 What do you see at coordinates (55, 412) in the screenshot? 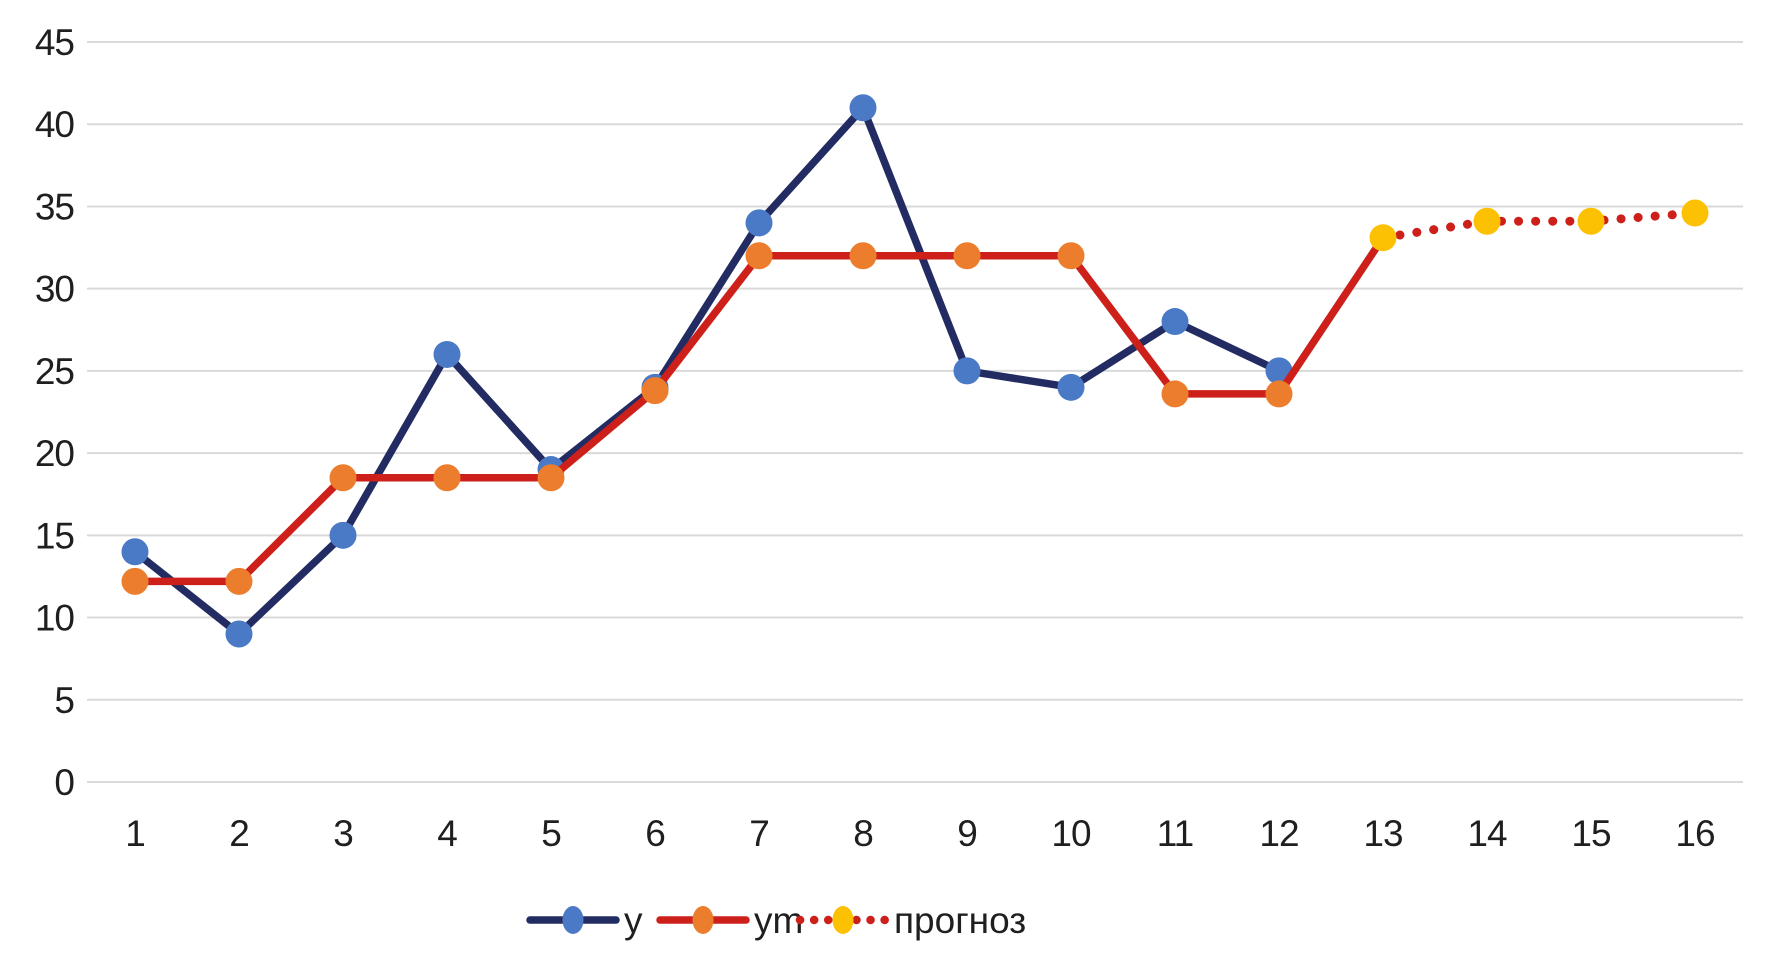
I see `y-axis-tick-labels: 0 5 10 15 20 25 30 35 40 45` at bounding box center [55, 412].